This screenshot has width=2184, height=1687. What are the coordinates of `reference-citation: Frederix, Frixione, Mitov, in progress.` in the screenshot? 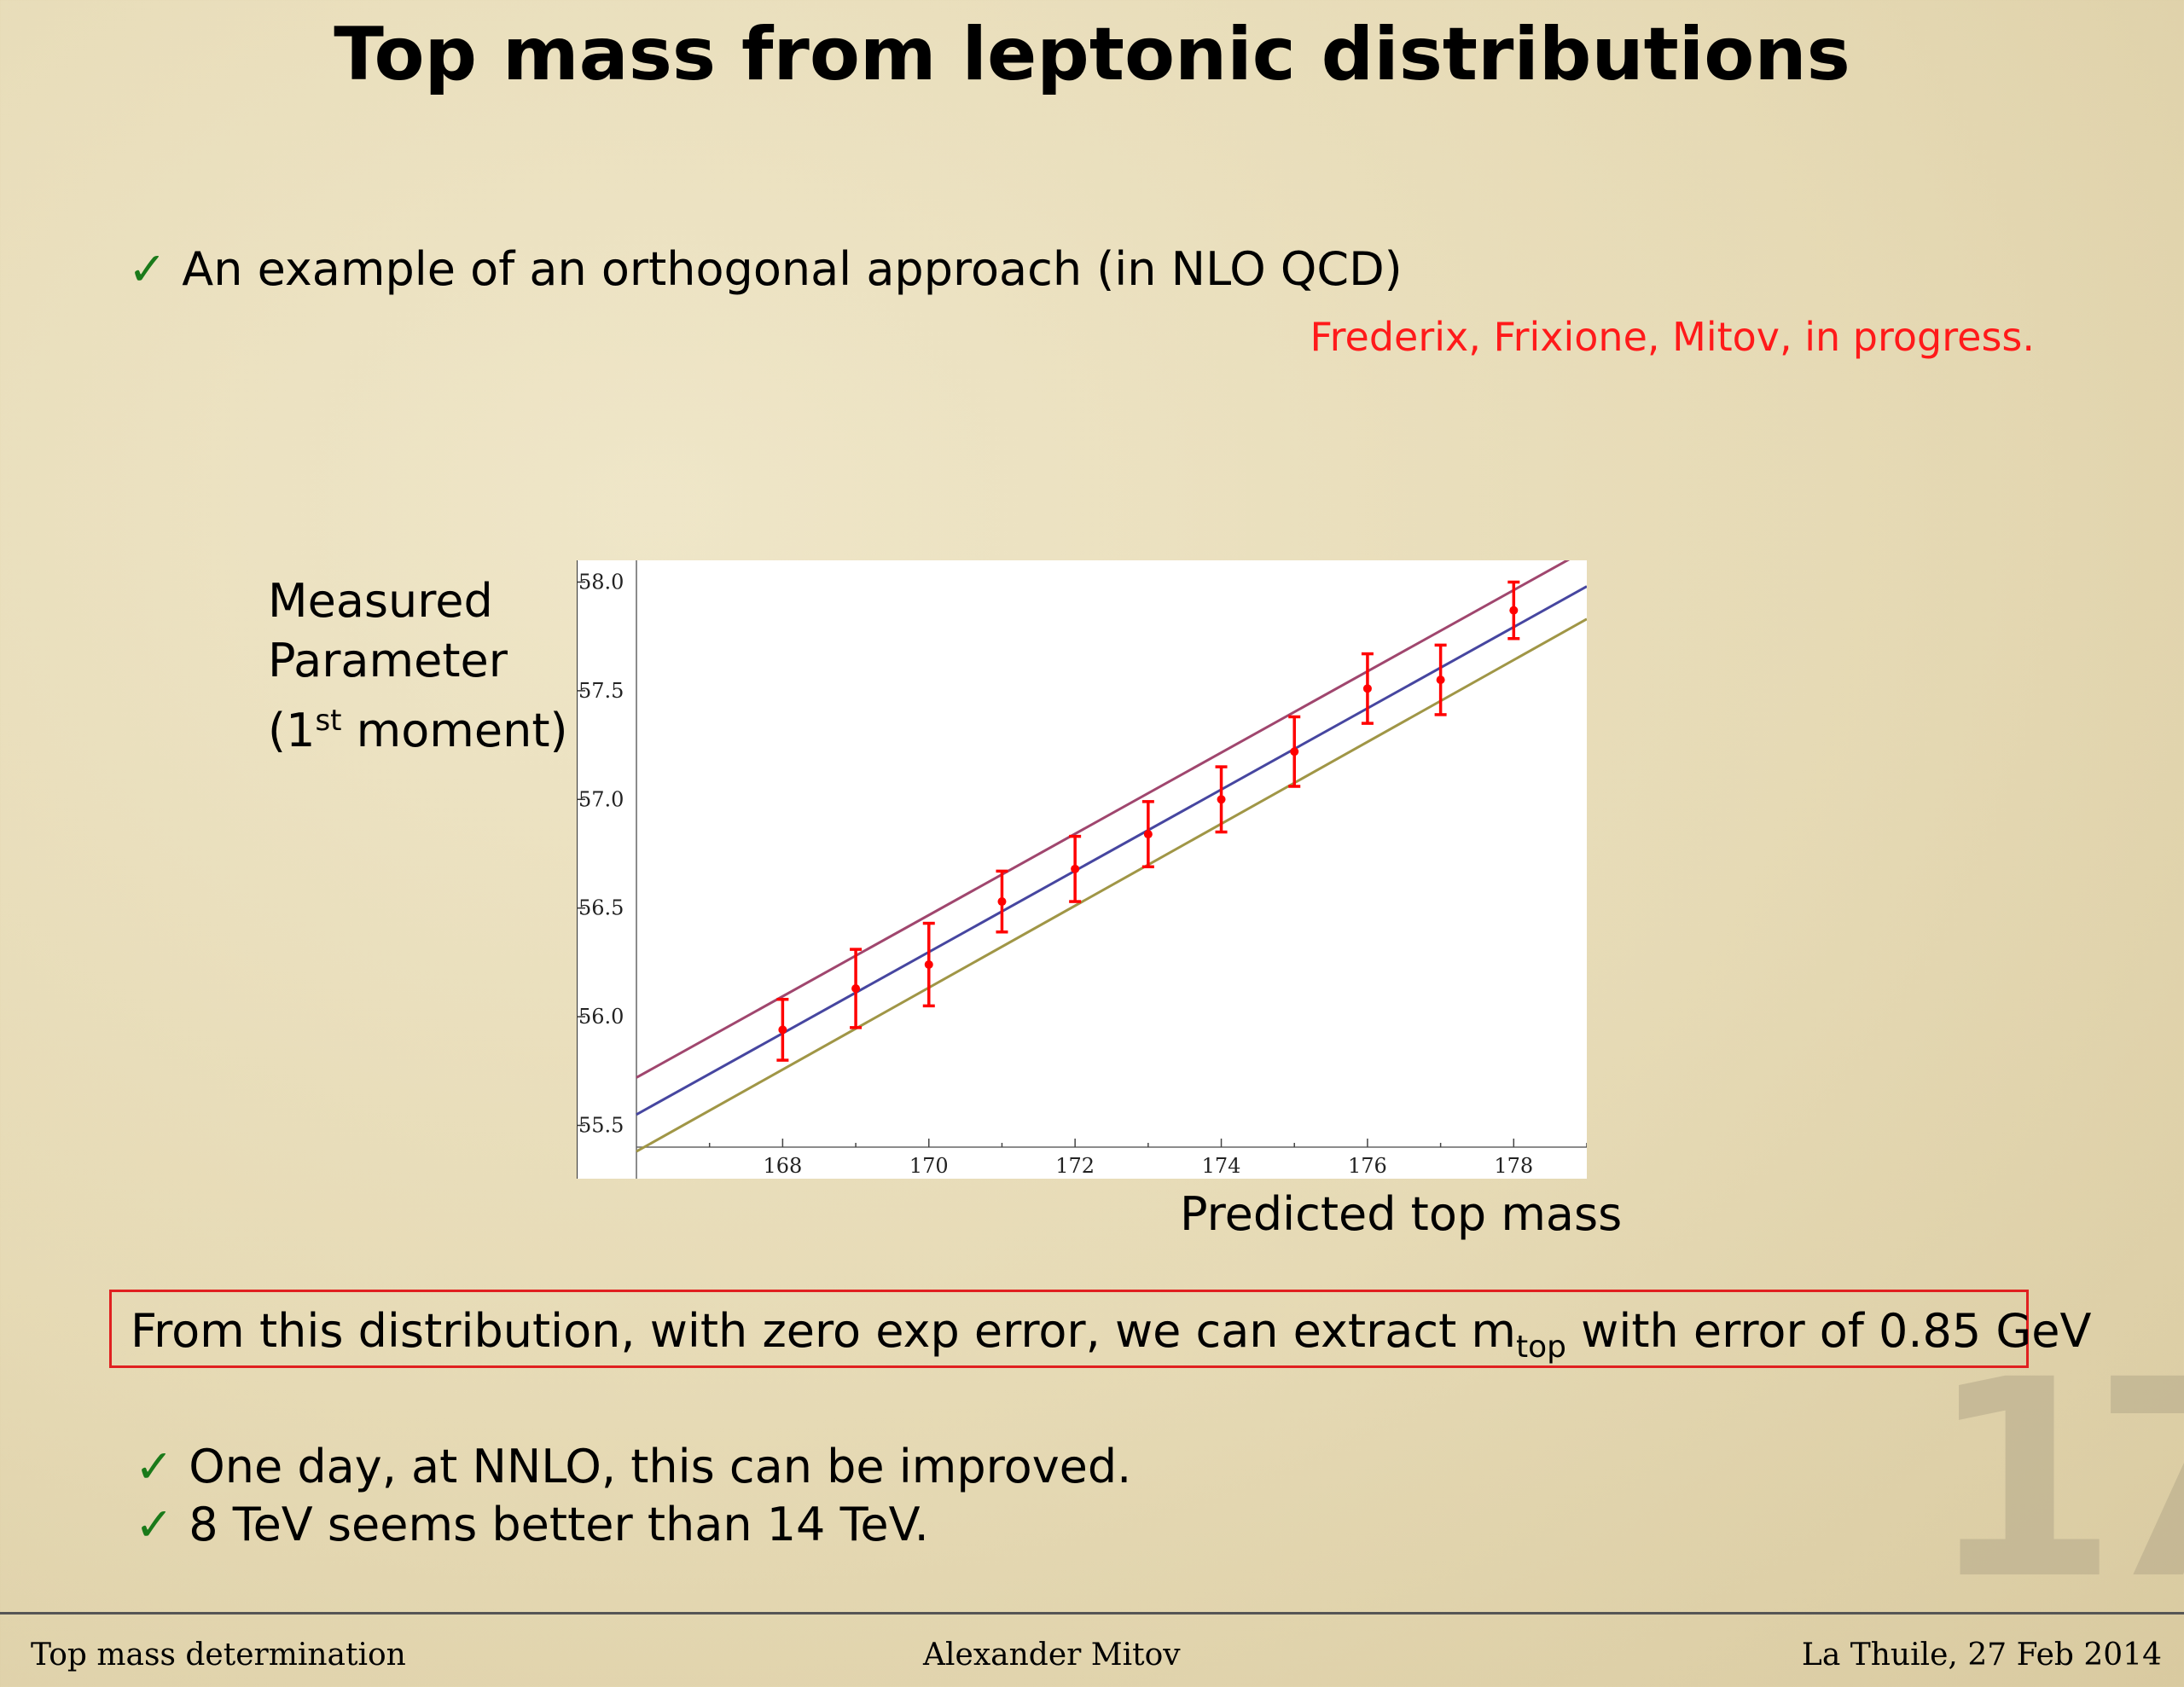 It's located at (1673, 337).